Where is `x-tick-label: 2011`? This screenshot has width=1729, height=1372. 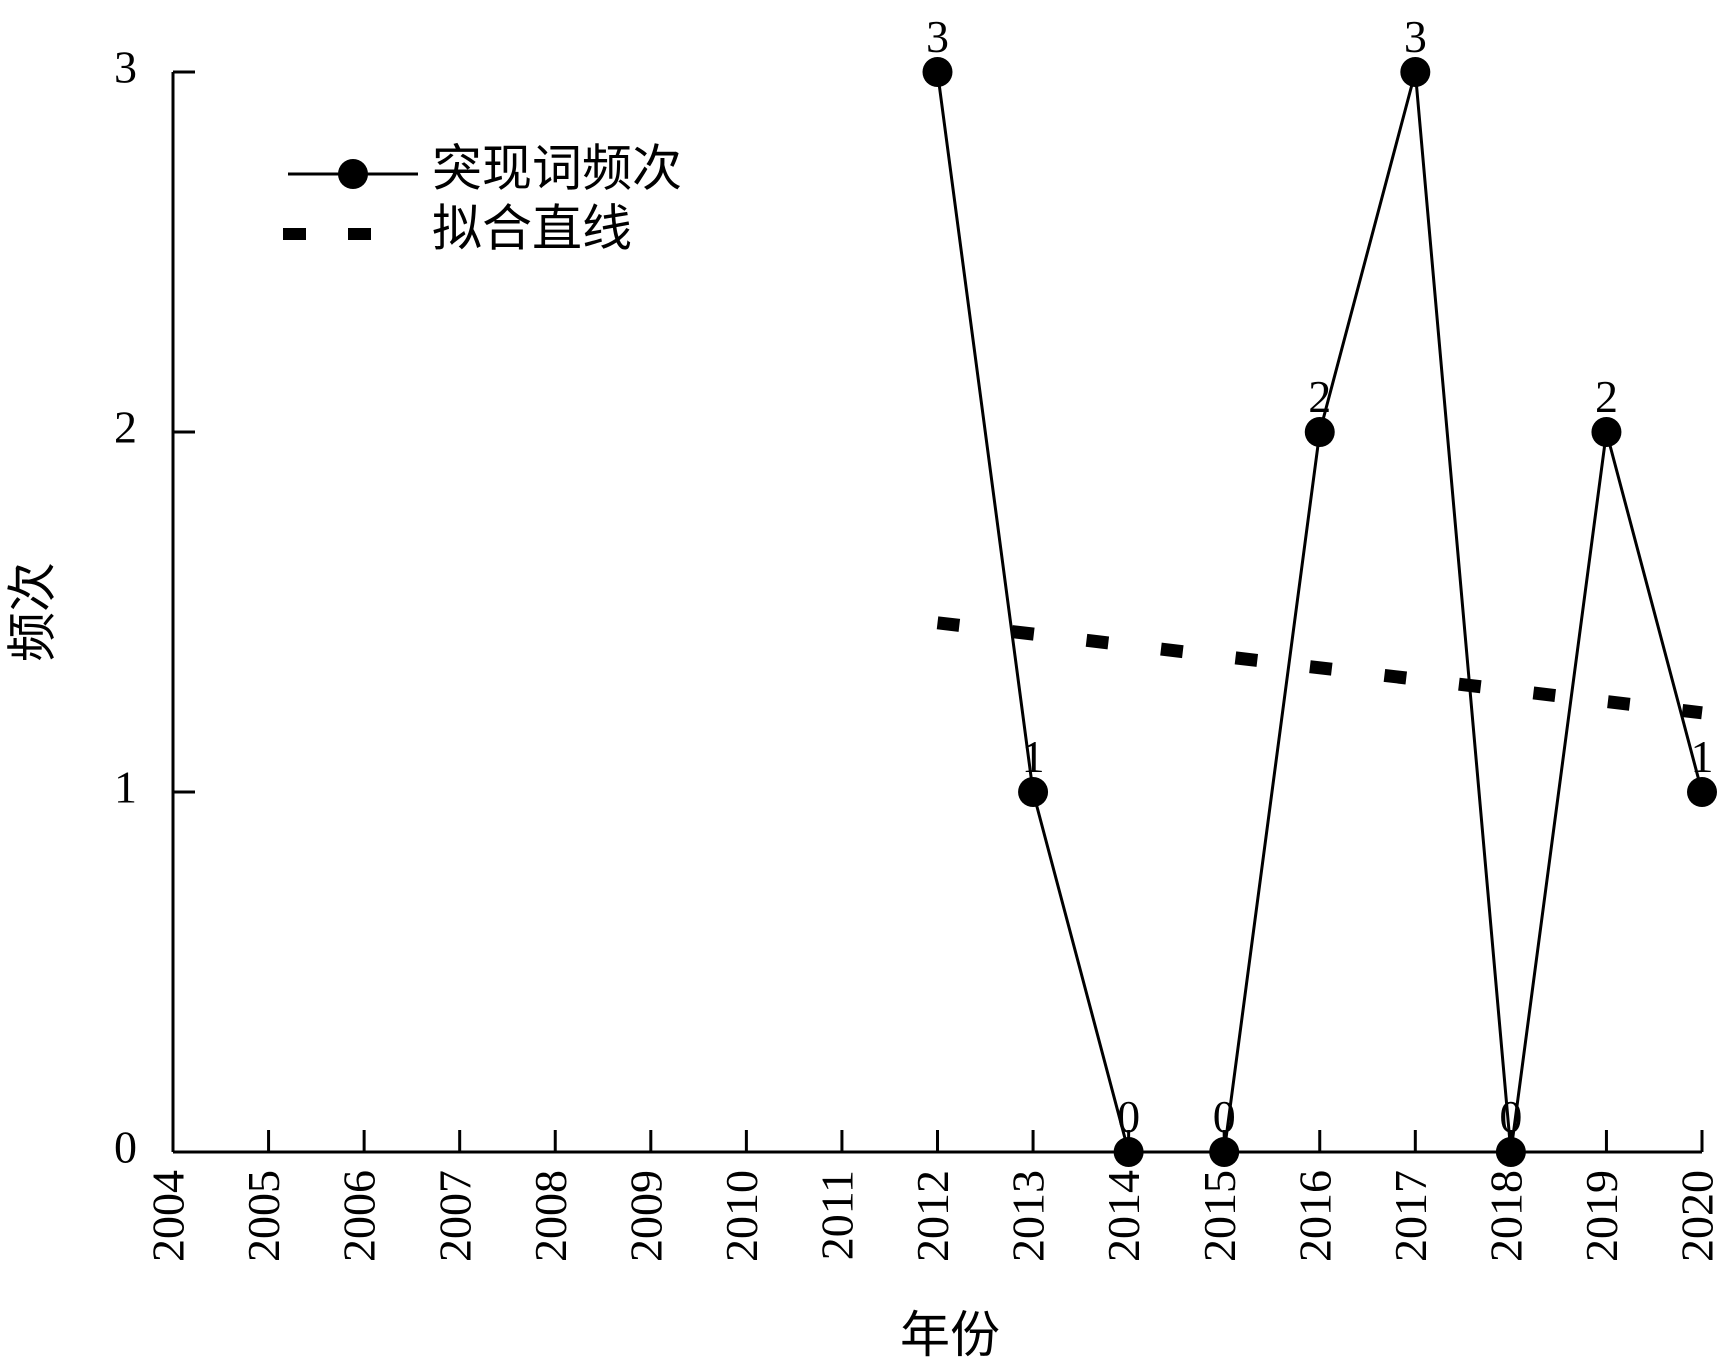
x-tick-label: 2011 is located at coordinates (837, 1215).